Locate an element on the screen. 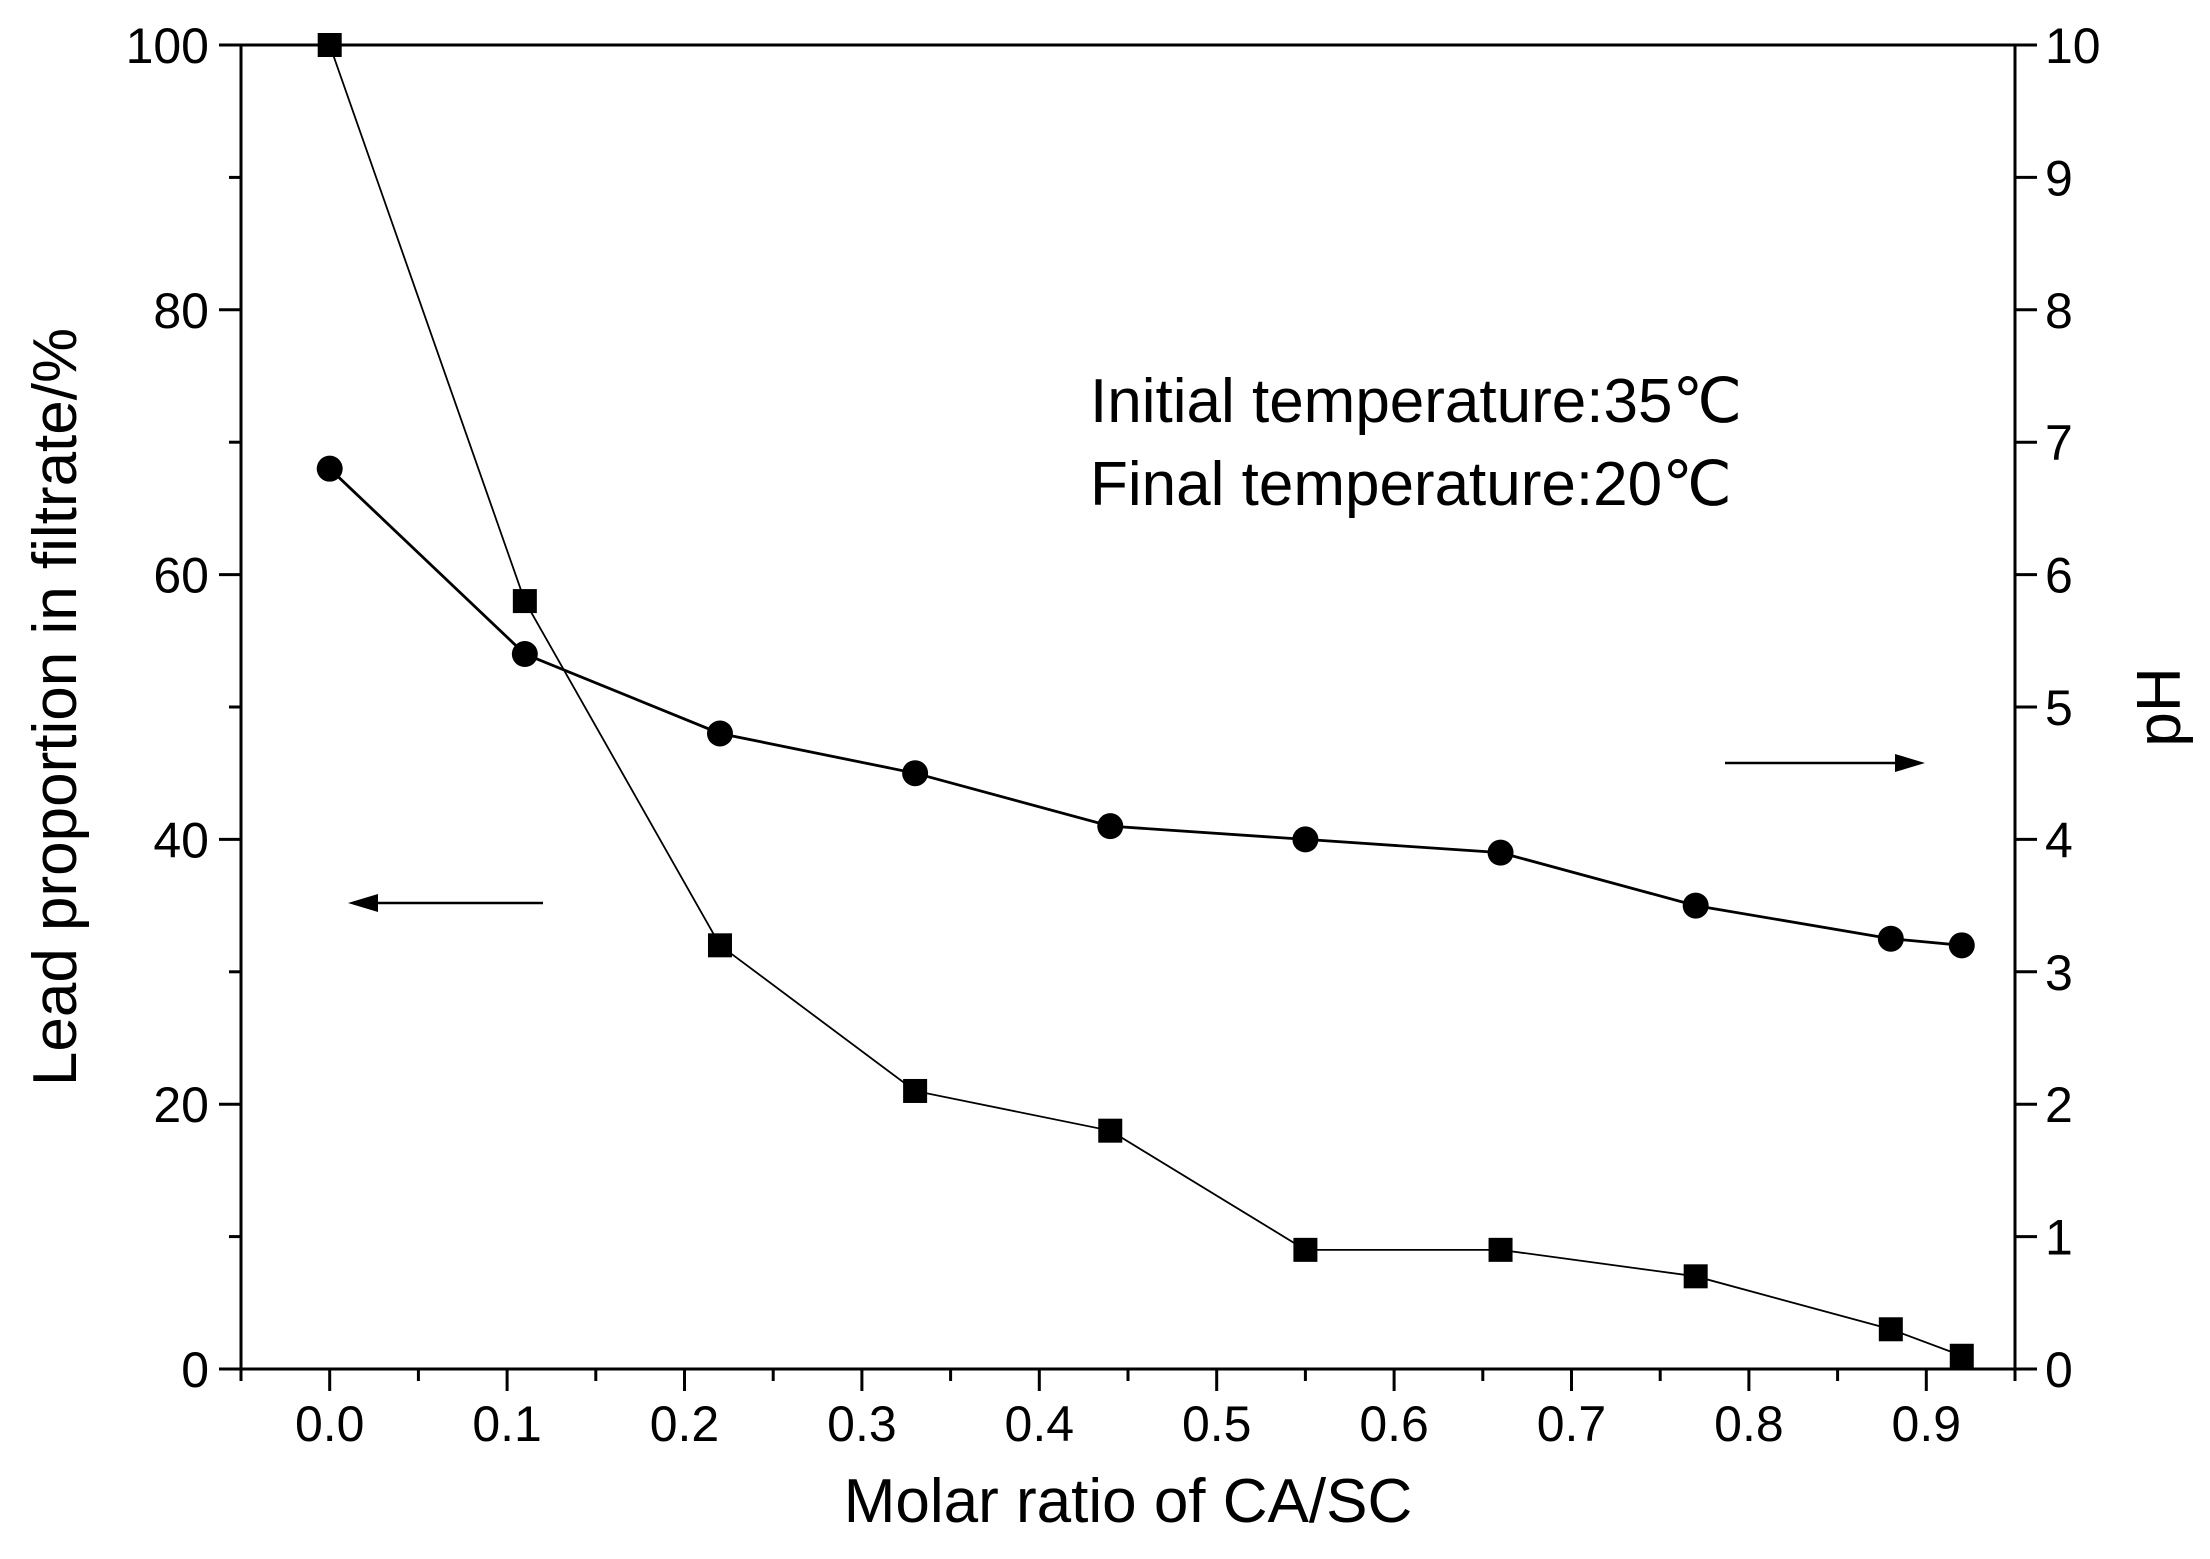  right-y-tick-label: 4 is located at coordinates (2059, 840).